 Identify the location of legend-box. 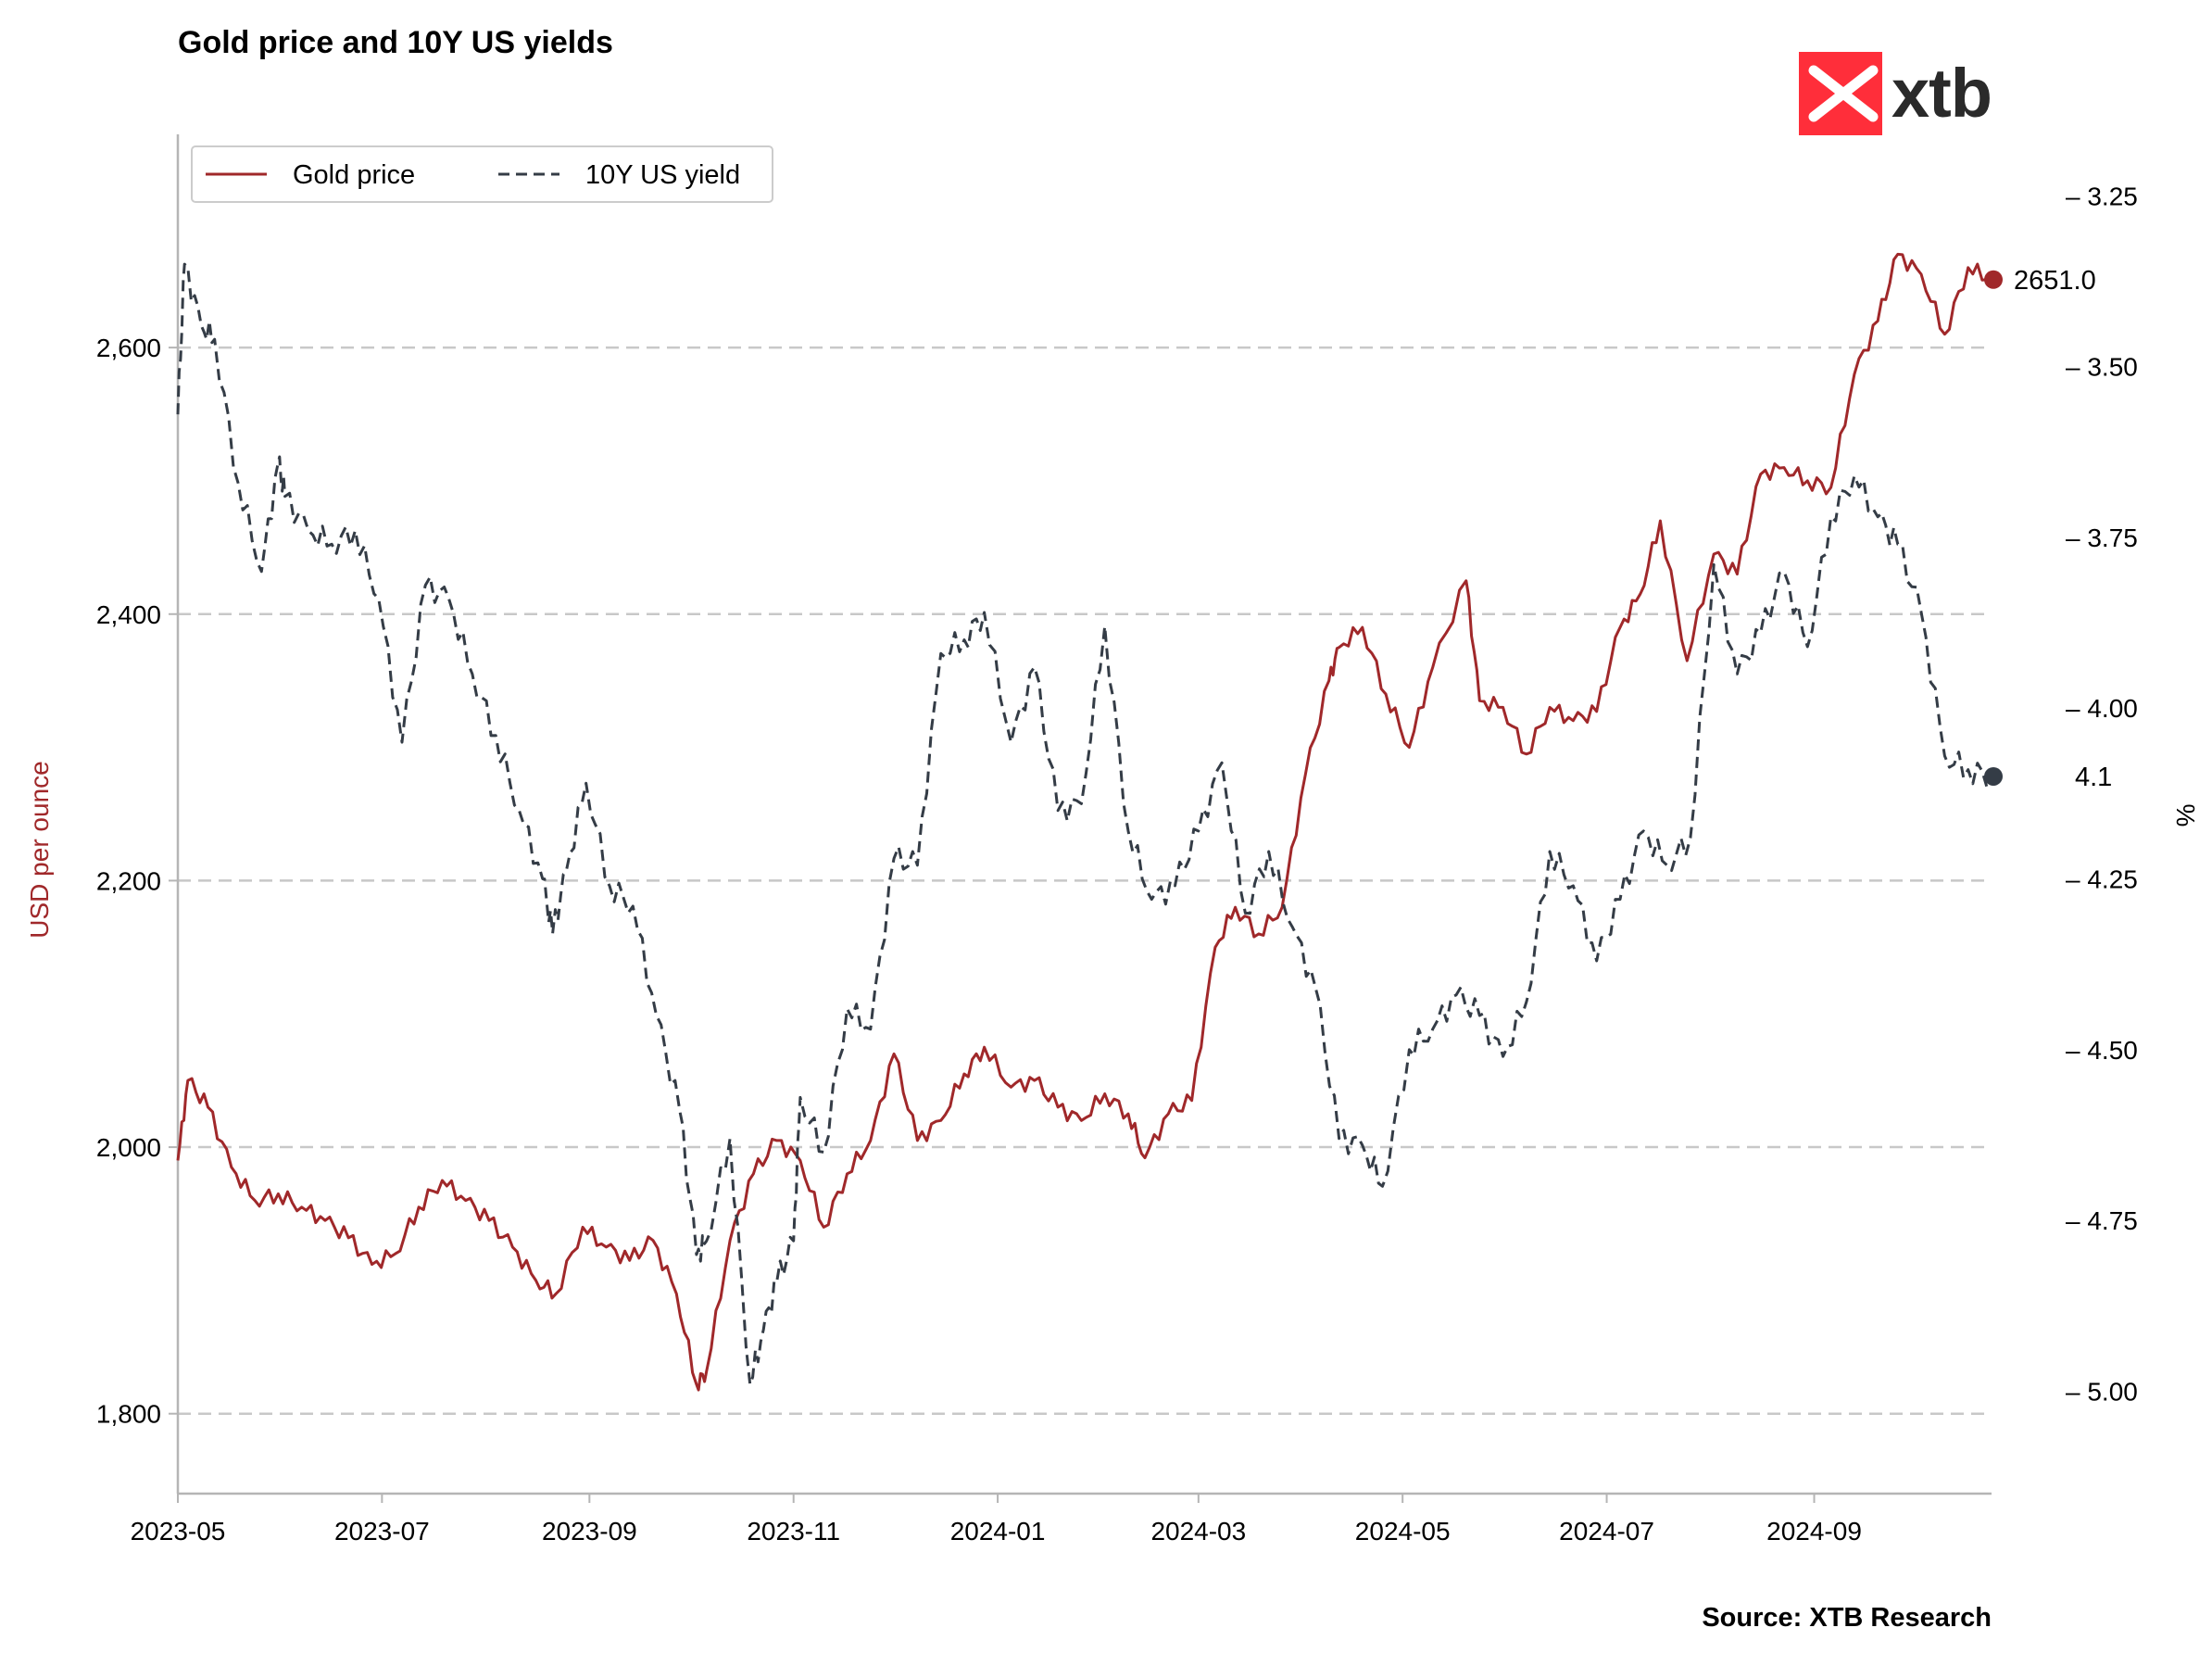
(482, 174).